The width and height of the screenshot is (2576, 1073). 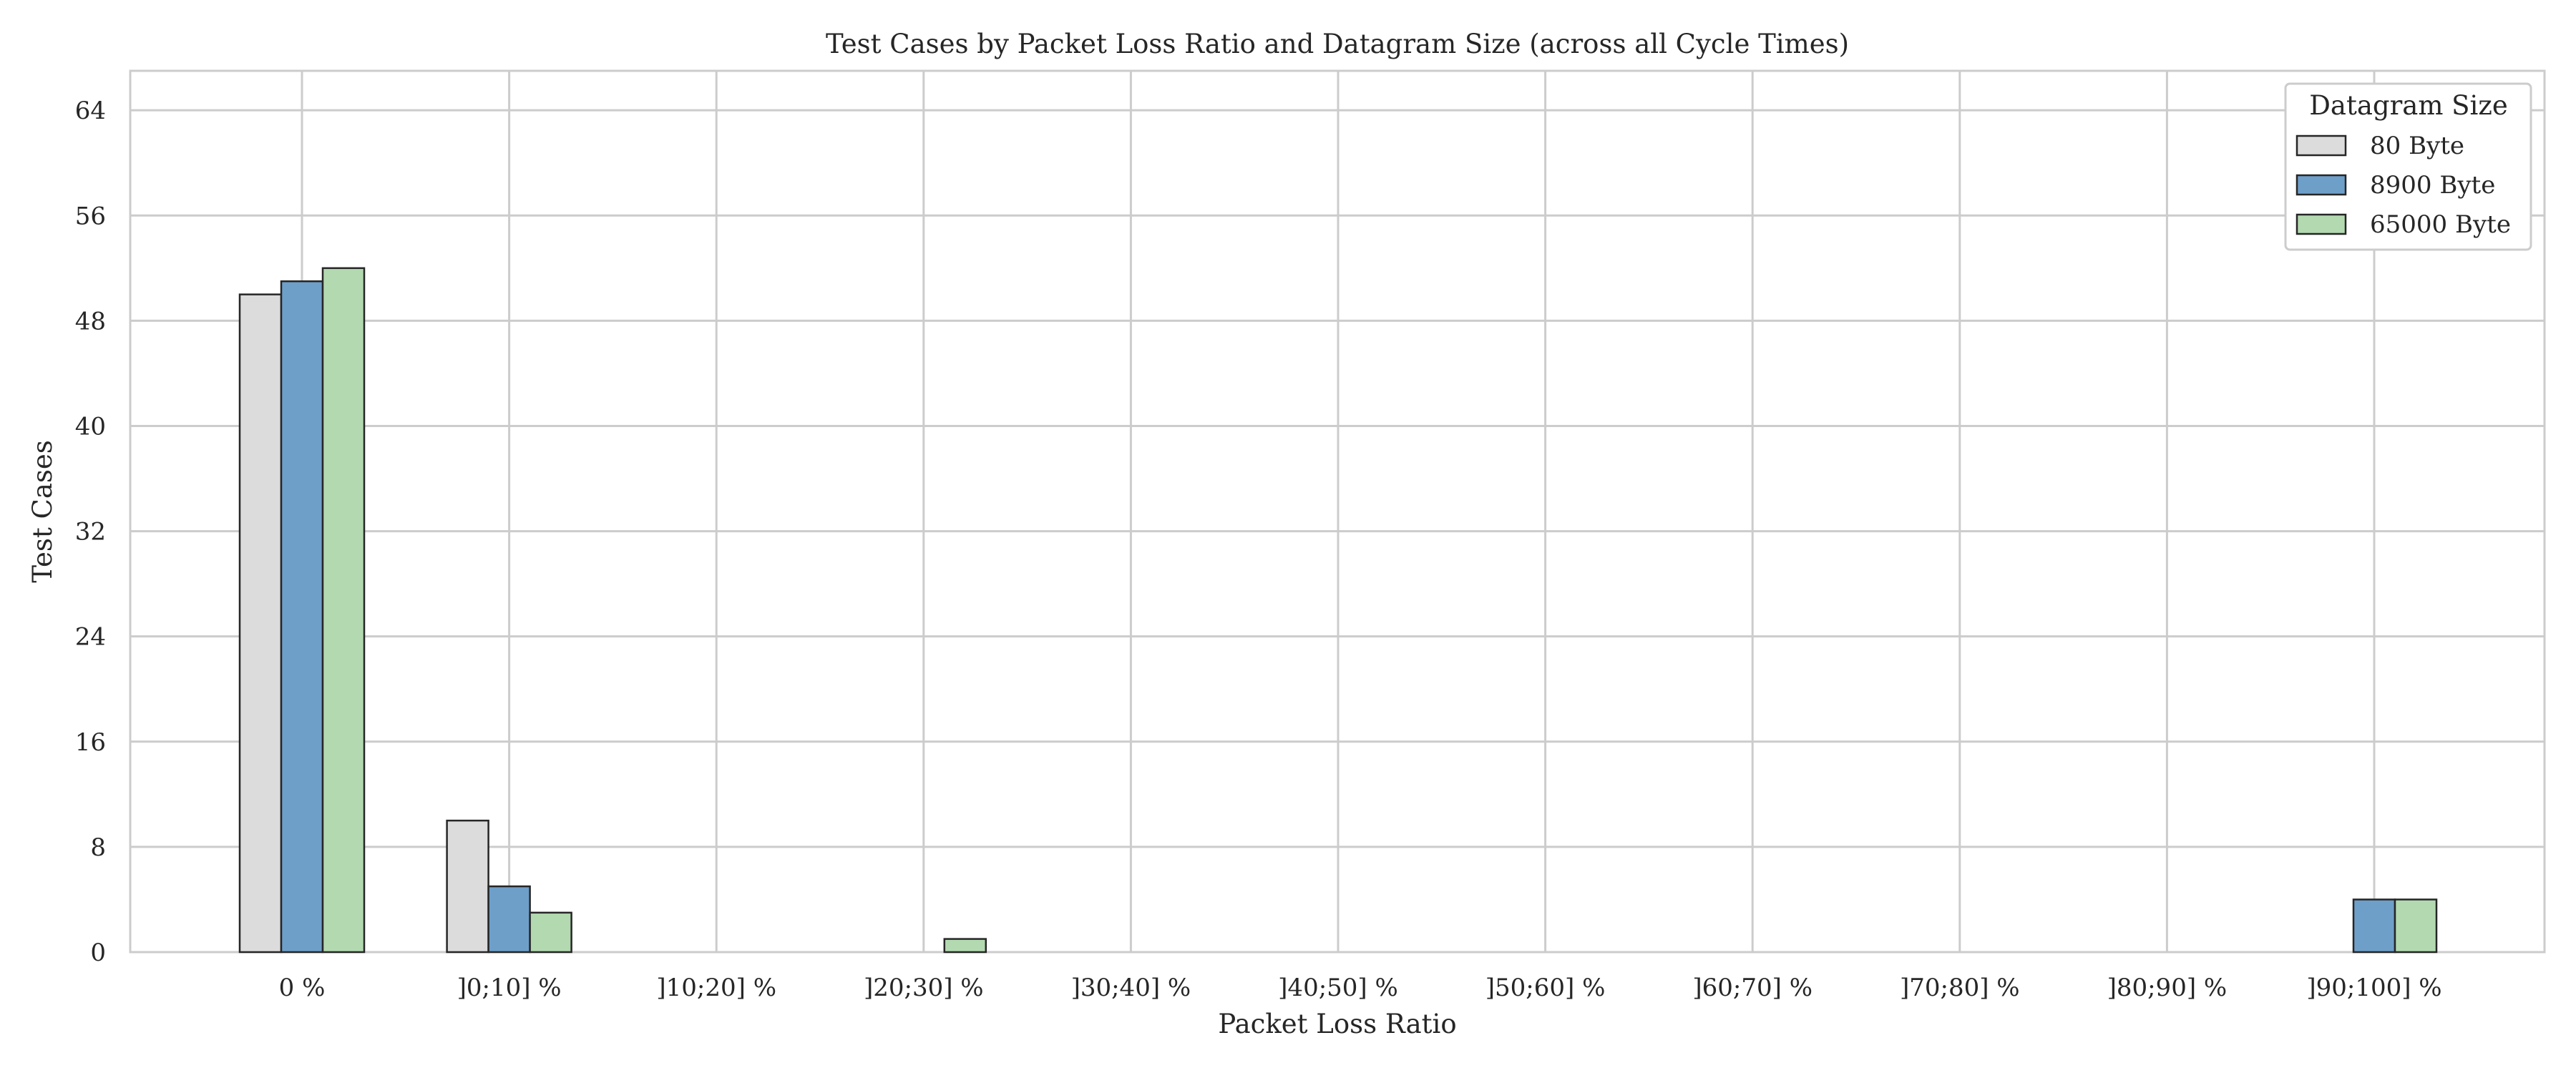 What do you see at coordinates (1546, 988) in the screenshot?
I see `x-tick-label: ]50;60] %` at bounding box center [1546, 988].